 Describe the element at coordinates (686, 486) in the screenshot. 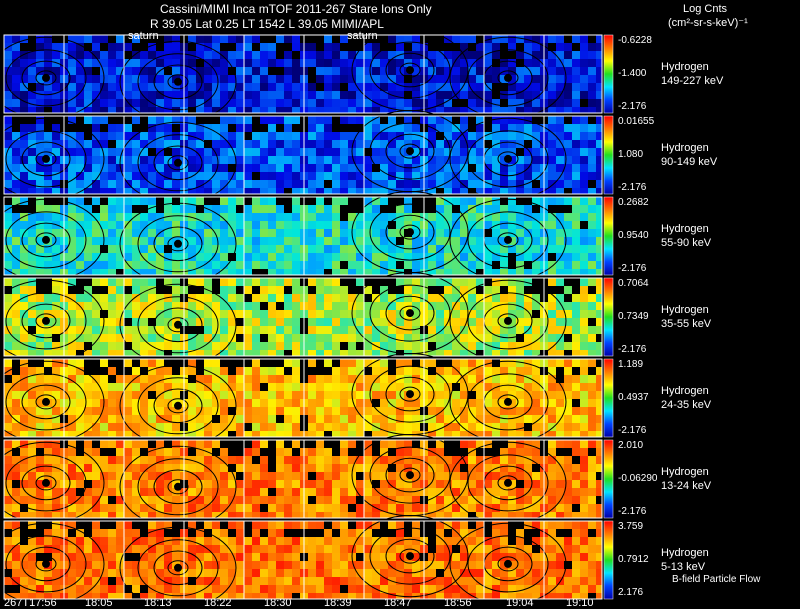

I see `energy-range-label: 13-24 keV` at that location.